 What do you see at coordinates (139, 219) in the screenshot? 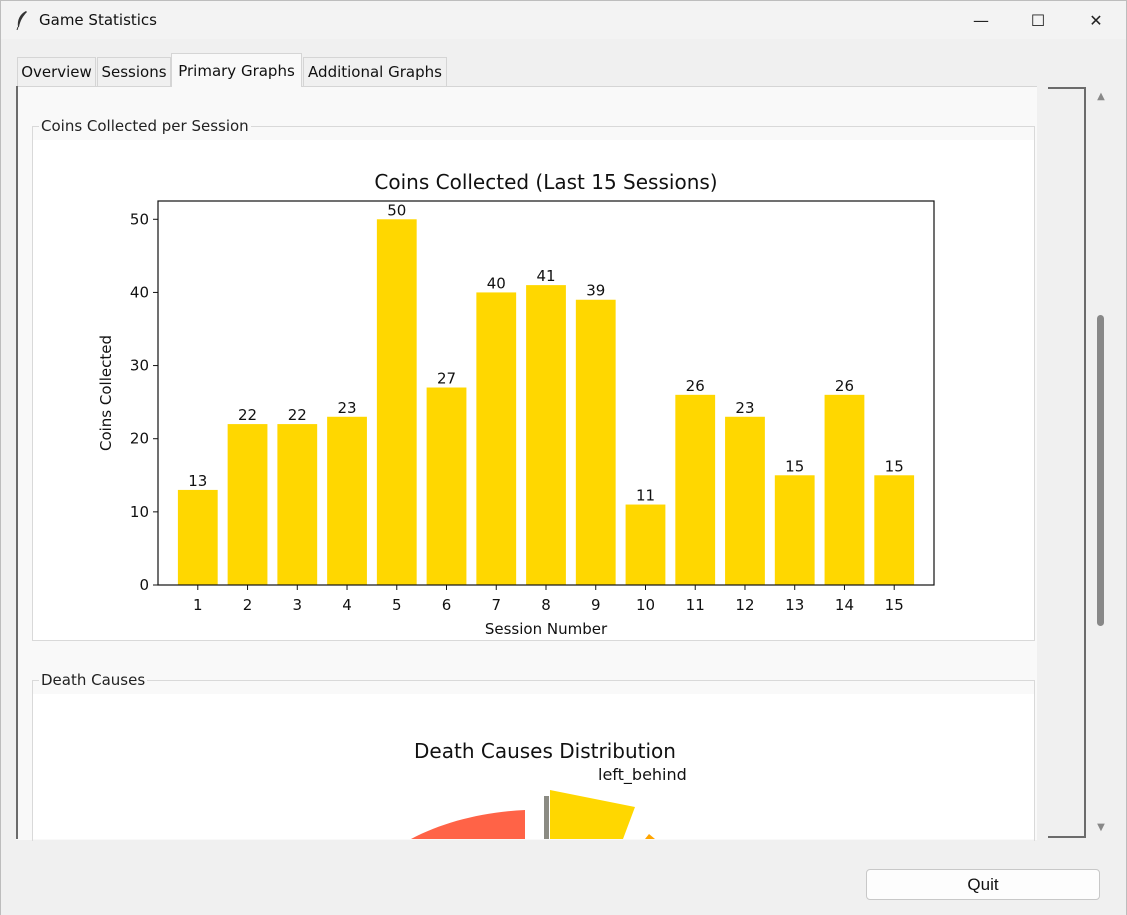
I see `y-tick-label-50: 50` at bounding box center [139, 219].